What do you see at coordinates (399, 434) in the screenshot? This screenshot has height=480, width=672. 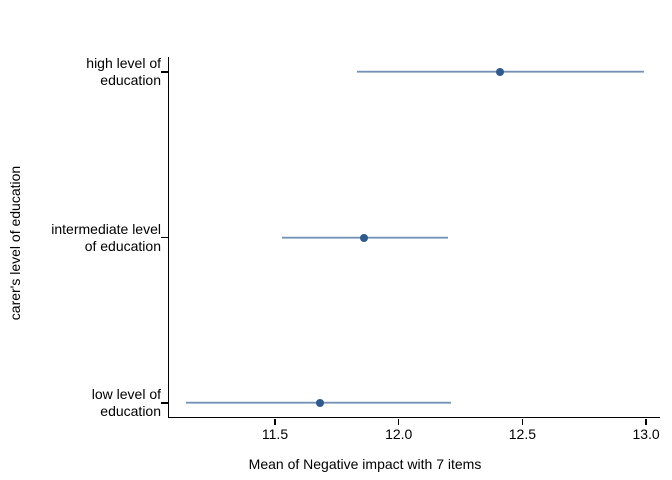 I see `x-axis-tick-label: 12.0` at bounding box center [399, 434].